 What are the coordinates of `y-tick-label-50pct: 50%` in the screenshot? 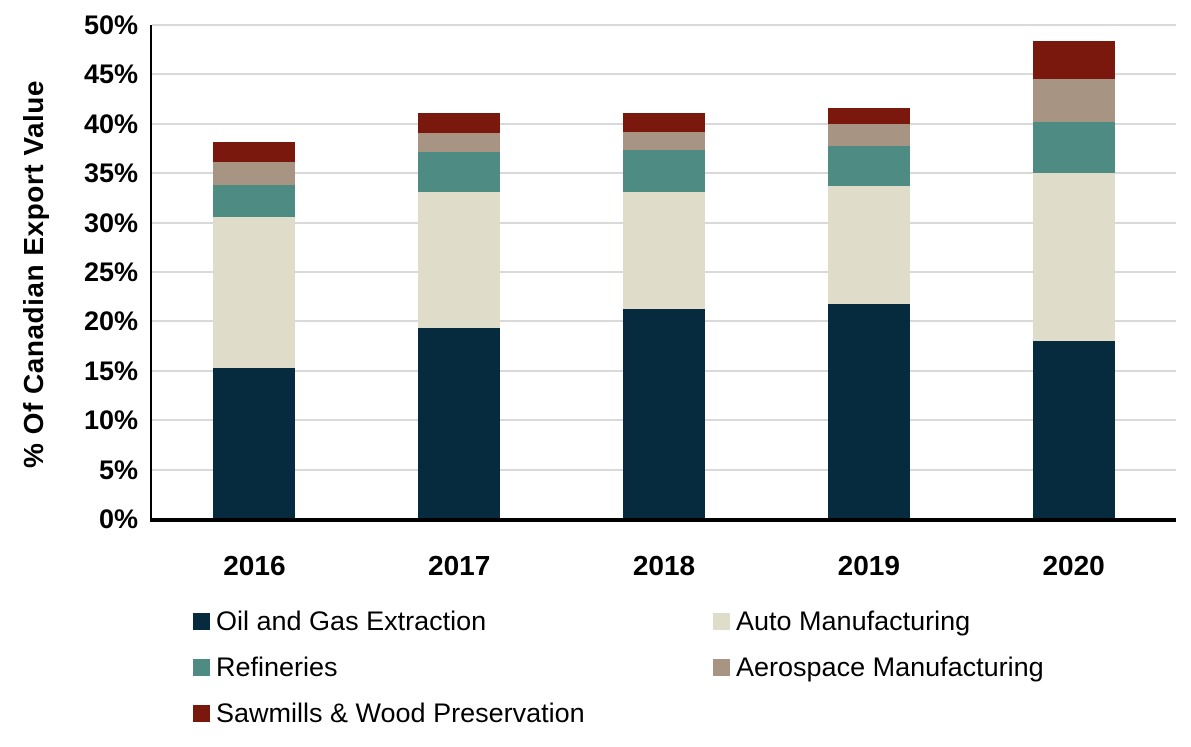 It's located at (110, 25).